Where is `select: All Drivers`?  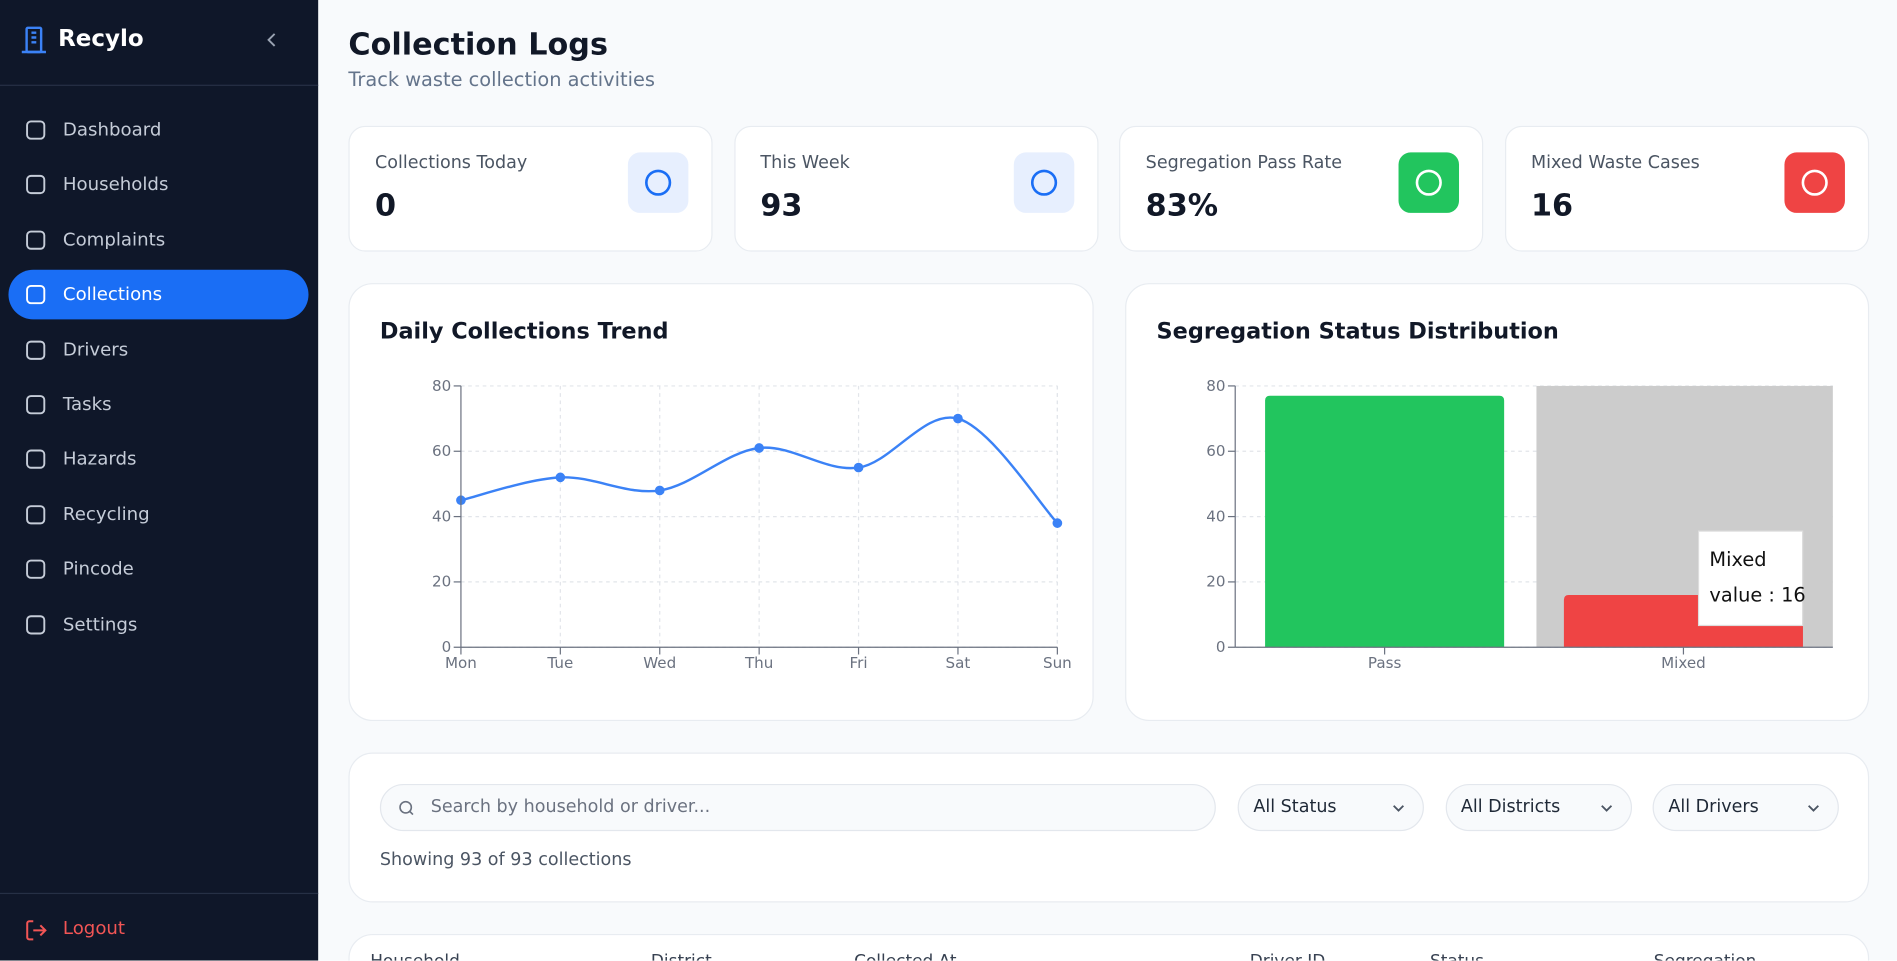 select: All Drivers is located at coordinates (1745, 807).